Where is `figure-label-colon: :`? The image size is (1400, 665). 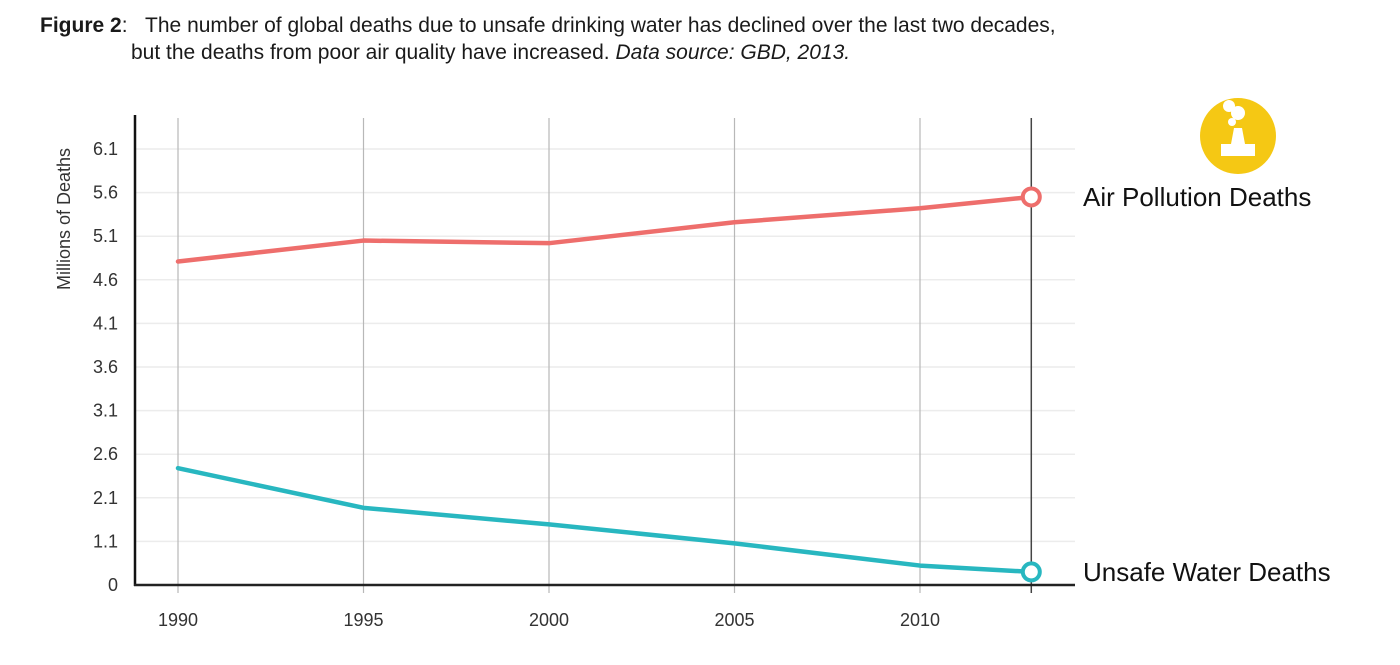
figure-label-colon: : is located at coordinates (124, 25).